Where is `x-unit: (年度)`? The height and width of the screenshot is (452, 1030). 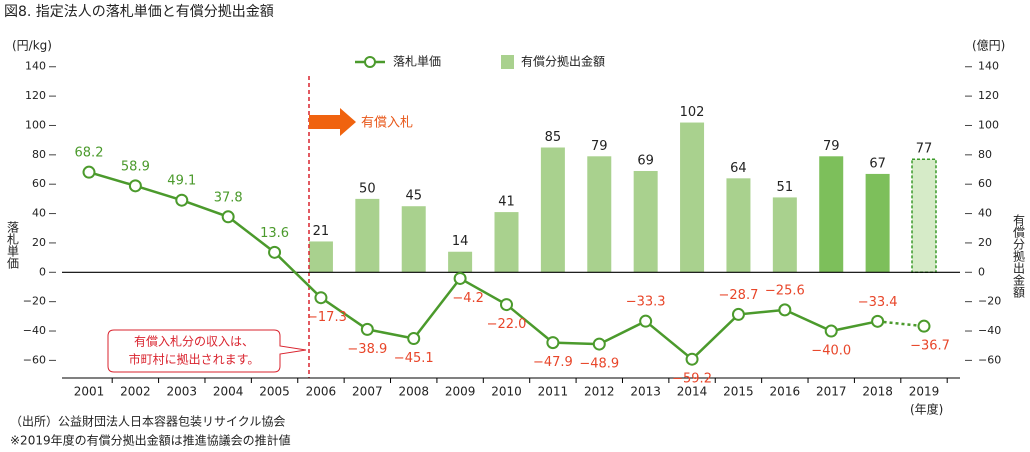
x-unit: (年度) is located at coordinates (926, 409).